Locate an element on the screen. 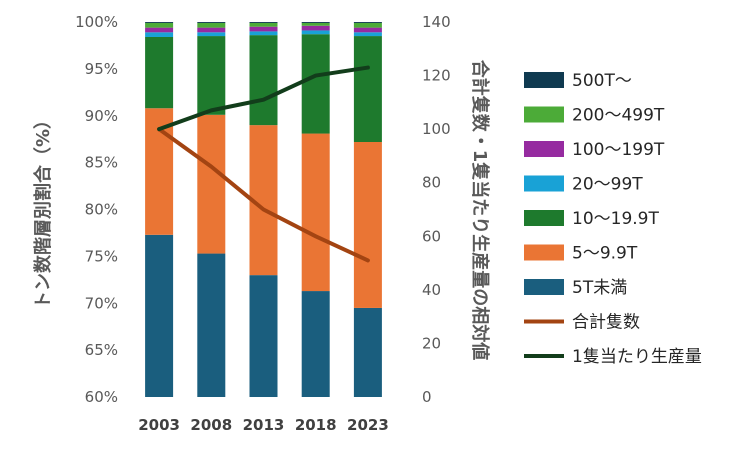 The width and height of the screenshot is (750, 449). right-tick-label: 60 is located at coordinates (431, 236).